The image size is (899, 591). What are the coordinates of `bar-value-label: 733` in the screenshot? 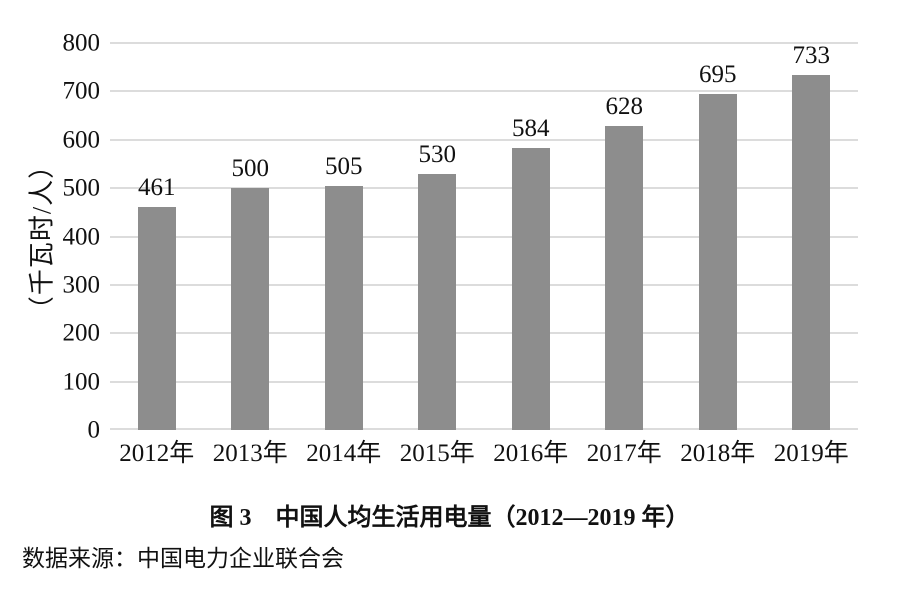 It's located at (811, 56).